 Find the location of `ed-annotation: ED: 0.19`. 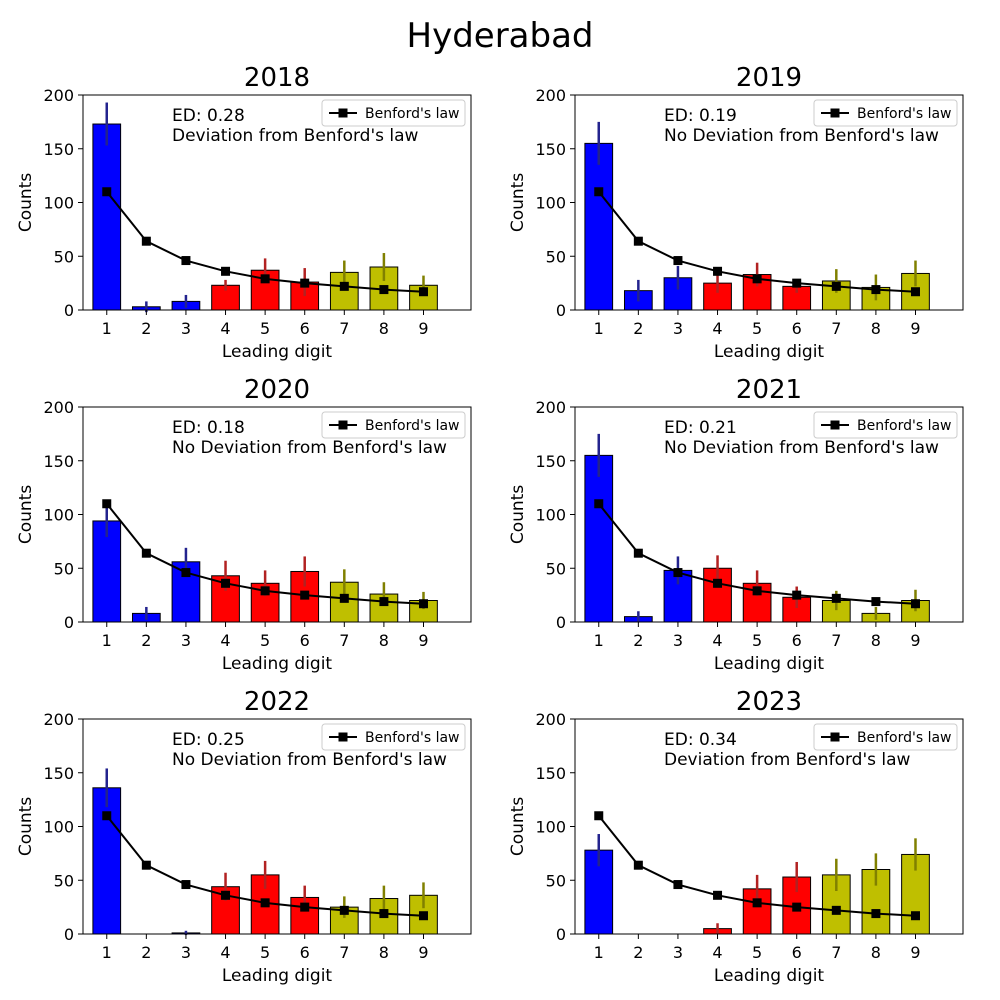

ed-annotation: ED: 0.19 is located at coordinates (700, 116).